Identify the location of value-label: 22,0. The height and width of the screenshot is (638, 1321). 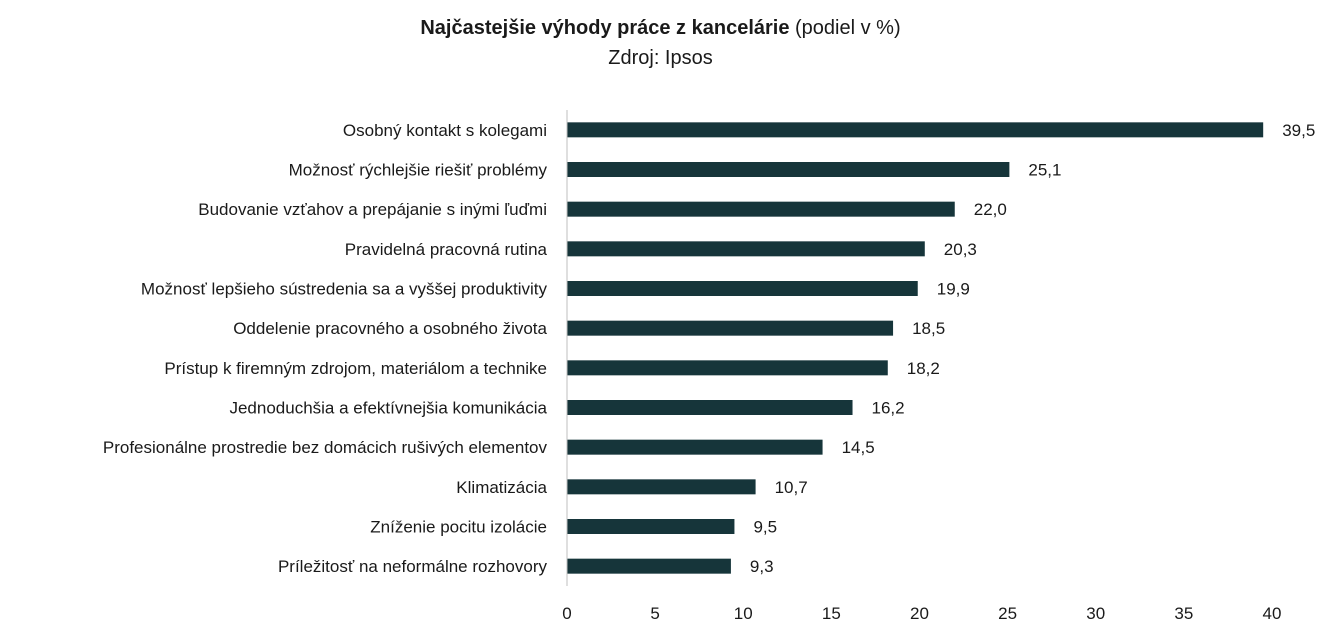
(990, 209).